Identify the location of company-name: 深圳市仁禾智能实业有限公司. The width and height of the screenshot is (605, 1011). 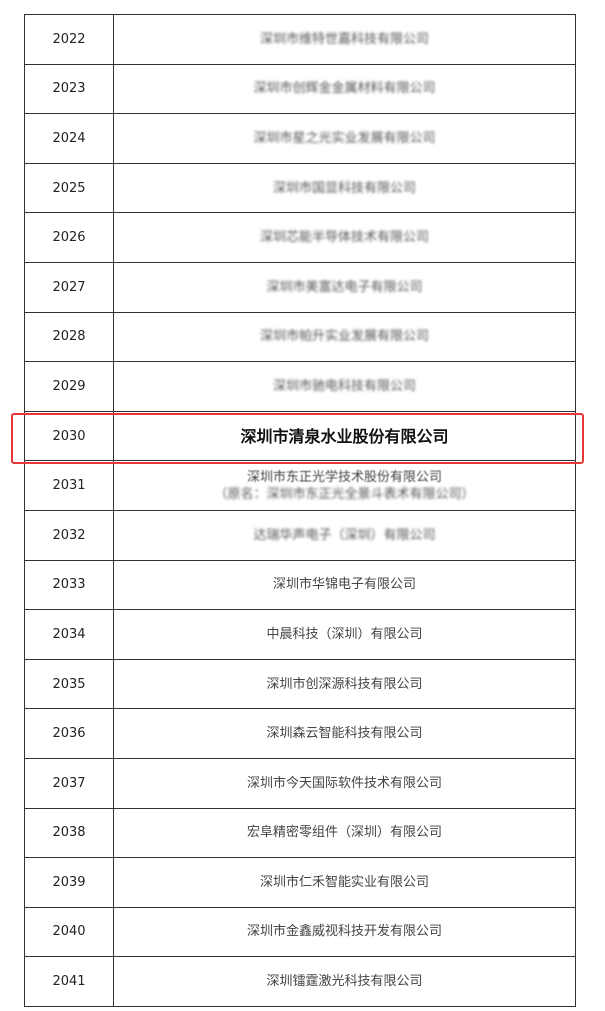
(344, 882).